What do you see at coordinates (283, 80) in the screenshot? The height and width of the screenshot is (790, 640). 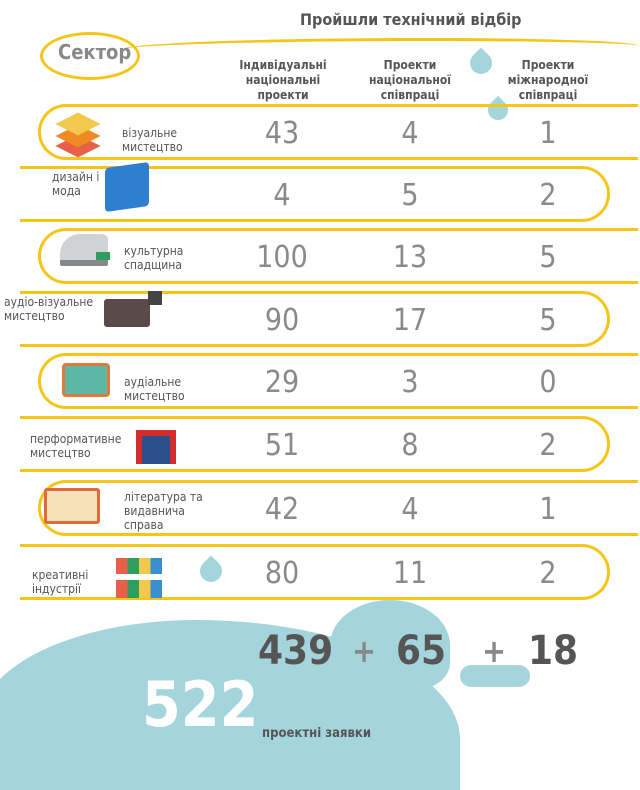 I see `column-header-individual: Індивідуальні національні проекти` at bounding box center [283, 80].